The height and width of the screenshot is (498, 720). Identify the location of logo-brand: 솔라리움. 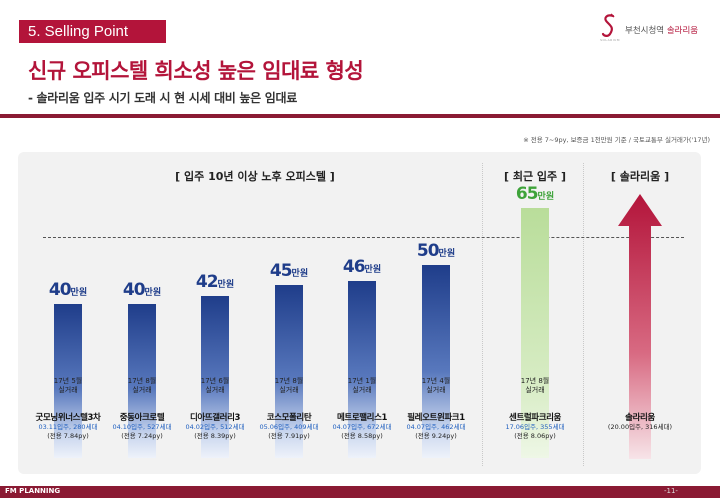
(682, 31).